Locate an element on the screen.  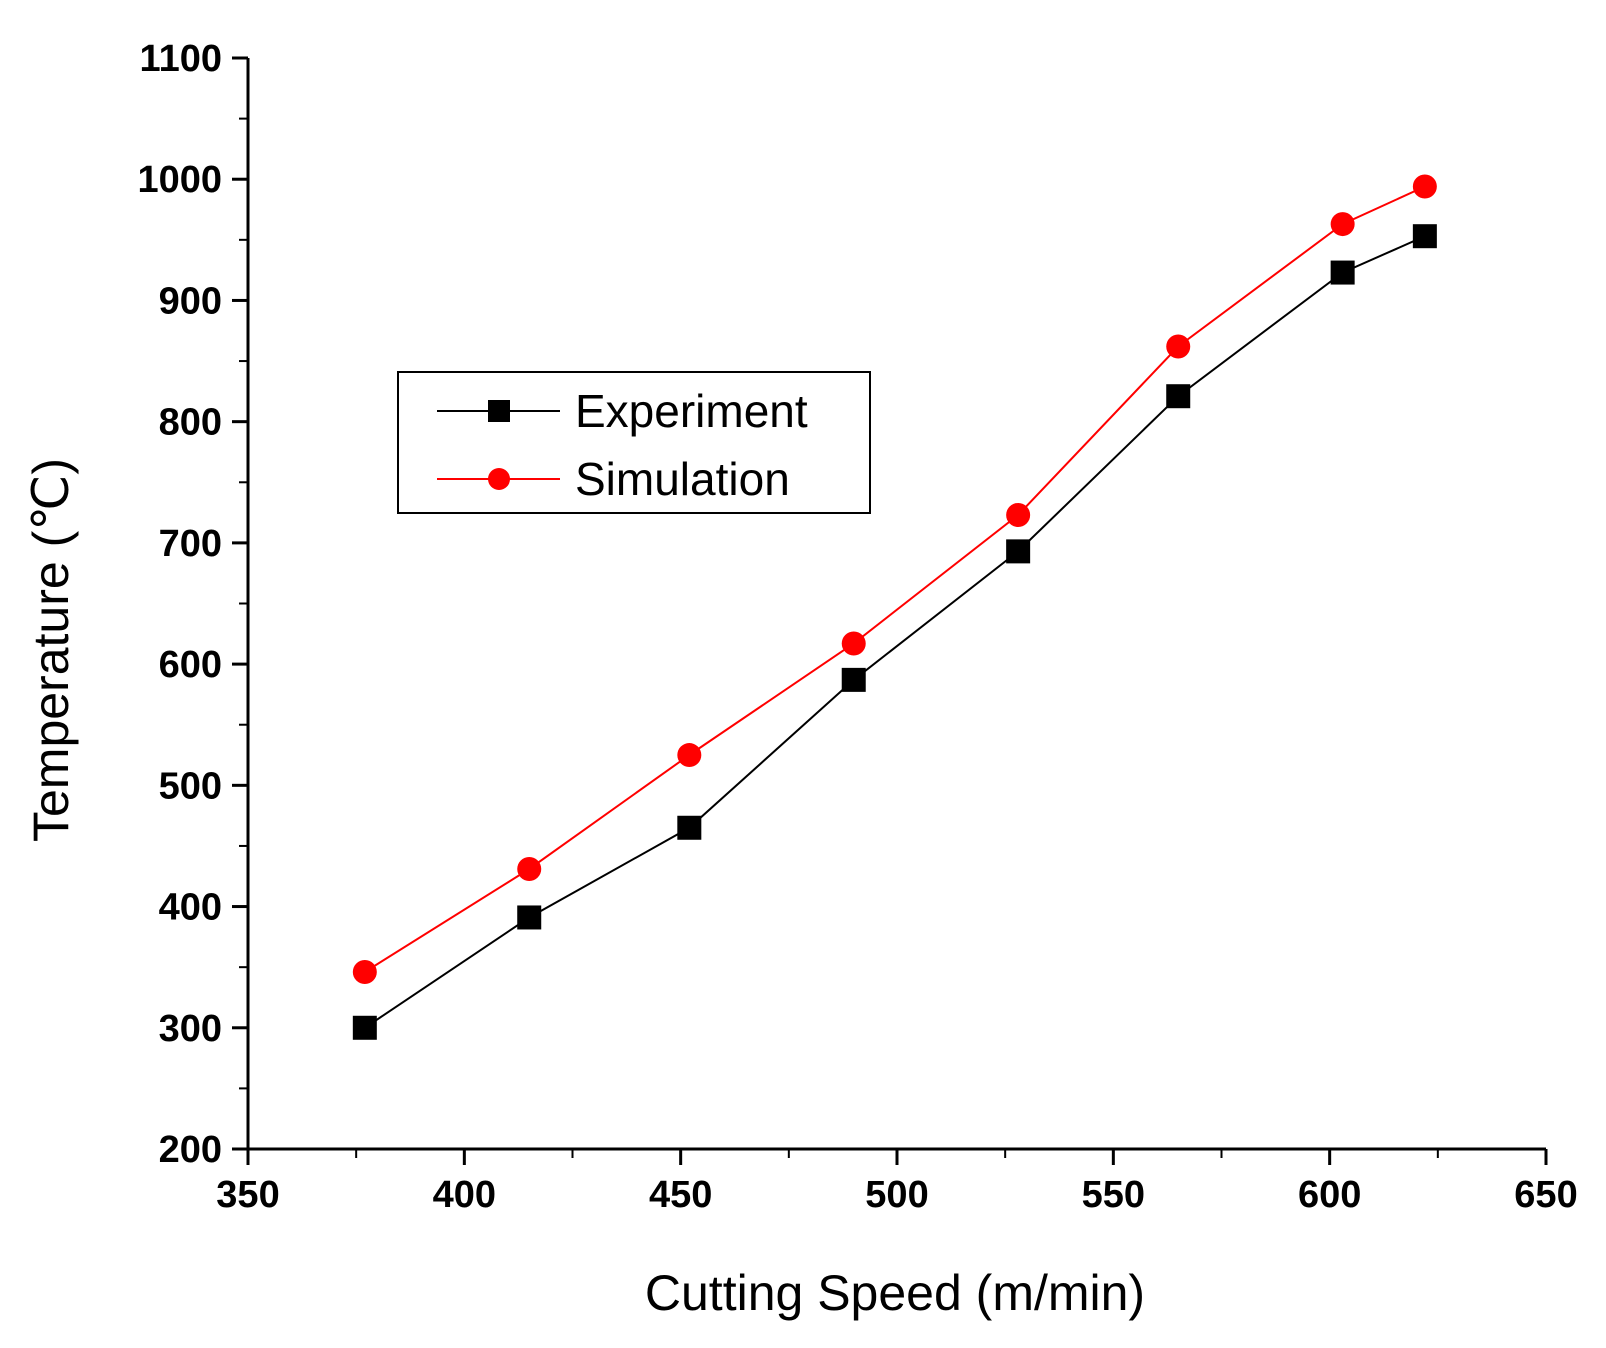
legend-marker-simulation is located at coordinates (499, 479).